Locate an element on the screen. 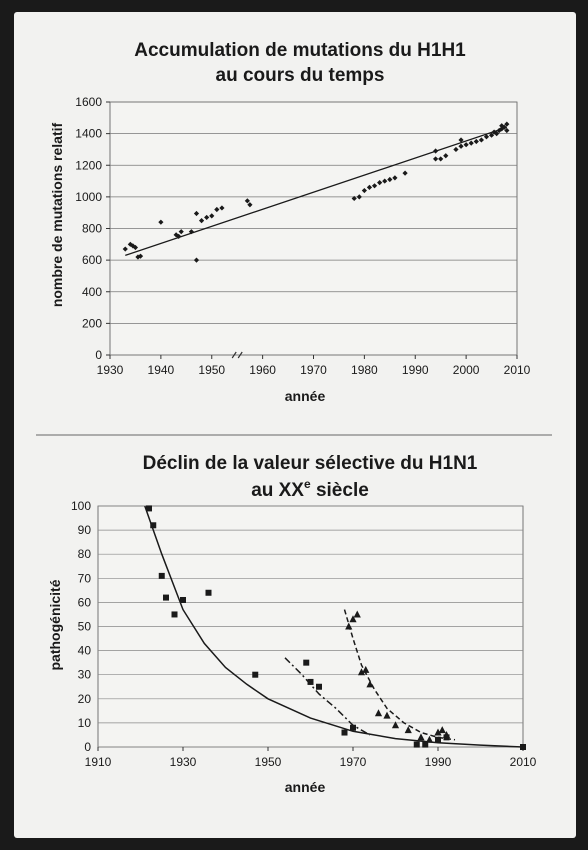 The image size is (588, 850). chart2-y-tick-label: 100 is located at coordinates (81, 506).